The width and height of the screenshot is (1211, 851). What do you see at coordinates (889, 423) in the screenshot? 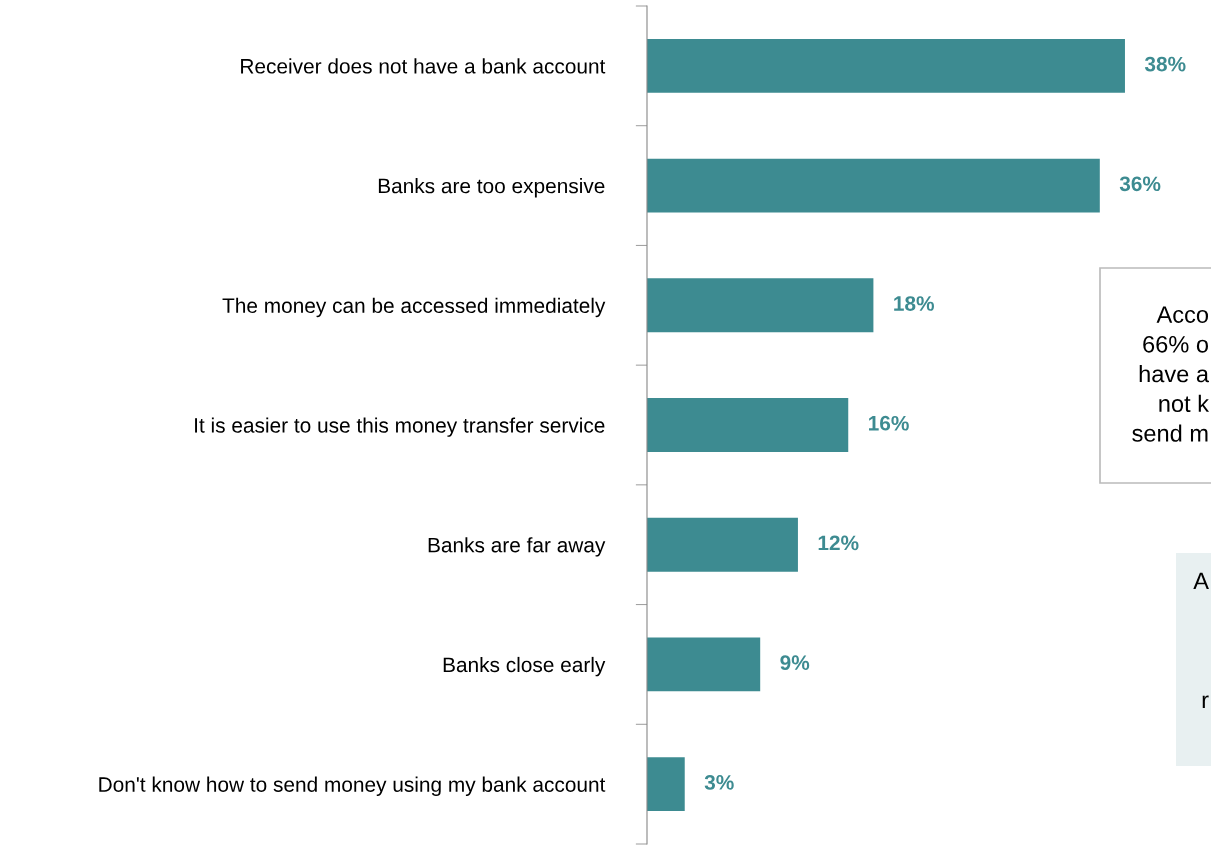
I see `data-label: 16%` at bounding box center [889, 423].